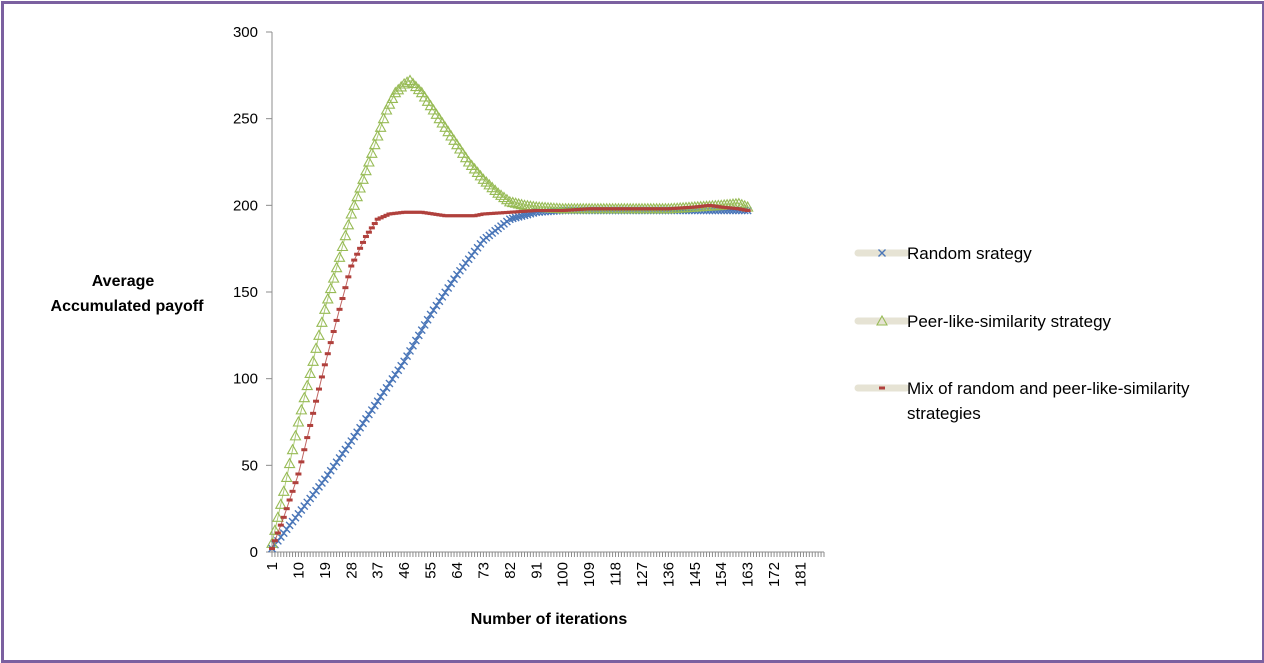 The height and width of the screenshot is (663, 1264). What do you see at coordinates (1048, 388) in the screenshot?
I see `legend-label-3-line-1: Mix of random and peer-like-similarity` at bounding box center [1048, 388].